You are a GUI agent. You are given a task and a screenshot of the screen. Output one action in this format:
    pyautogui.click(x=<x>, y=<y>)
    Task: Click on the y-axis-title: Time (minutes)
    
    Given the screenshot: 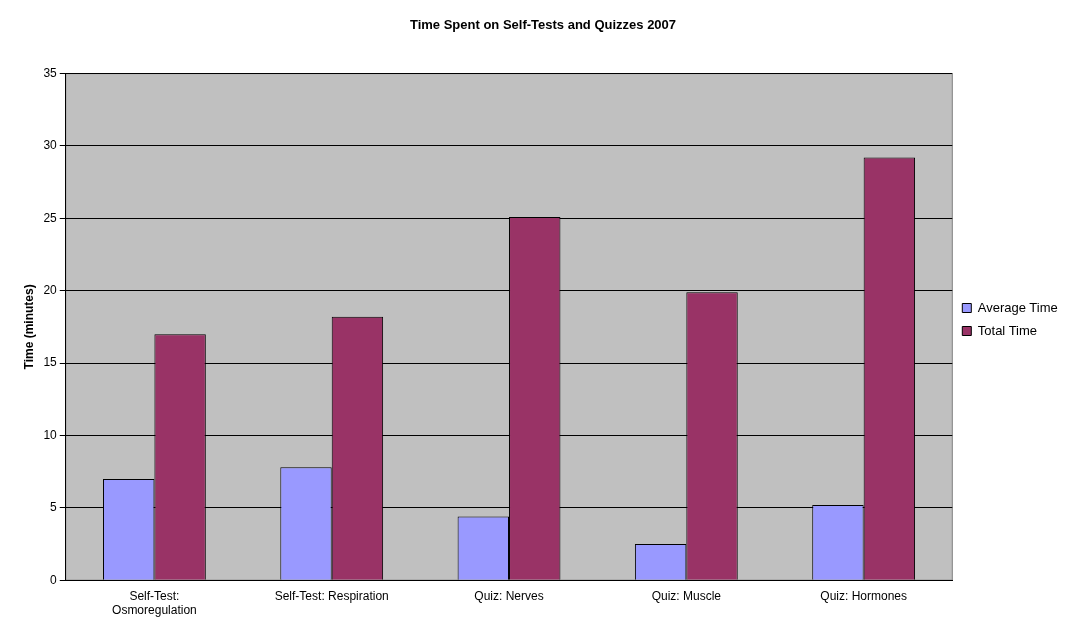 What is the action you would take?
    pyautogui.click(x=28, y=327)
    